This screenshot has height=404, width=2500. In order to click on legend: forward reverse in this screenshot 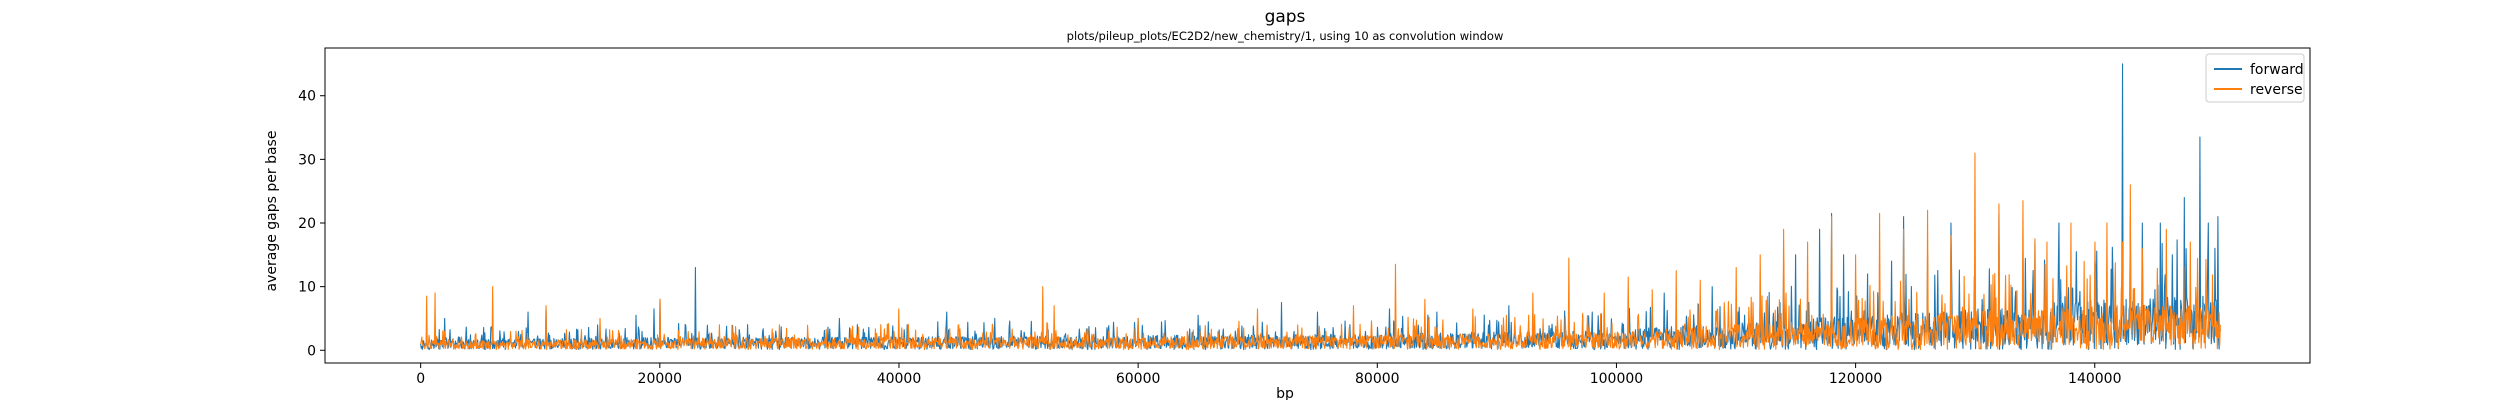, I will do `click(2255, 78)`.